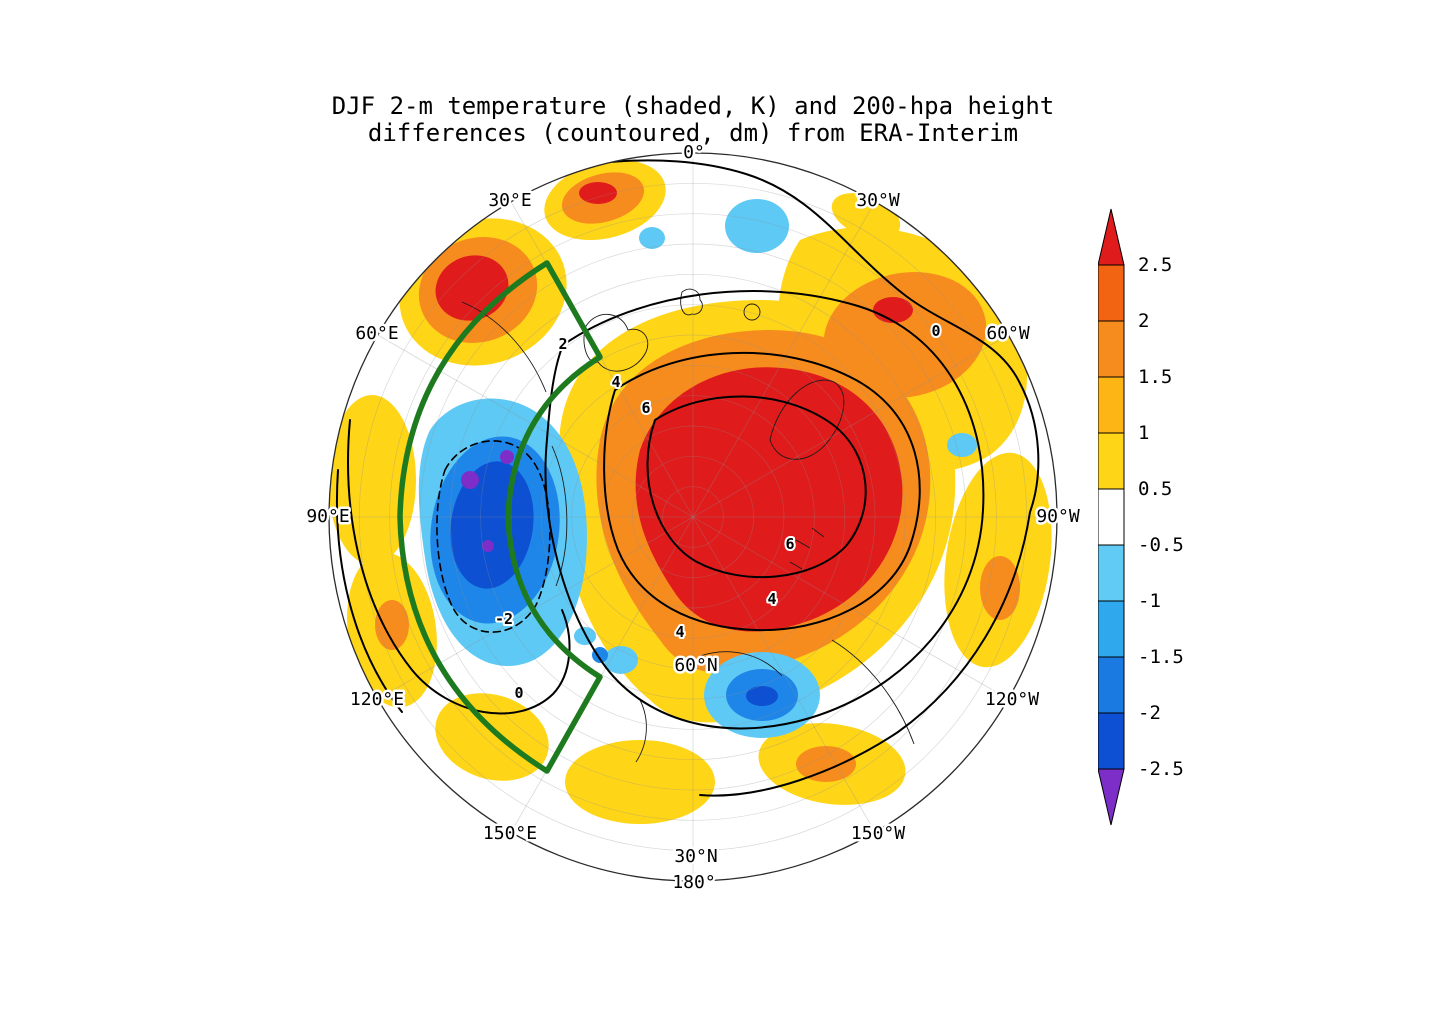 The image size is (1440, 1017). Describe the element at coordinates (878, 833) in the screenshot. I see `geo-label: 150°W` at that location.